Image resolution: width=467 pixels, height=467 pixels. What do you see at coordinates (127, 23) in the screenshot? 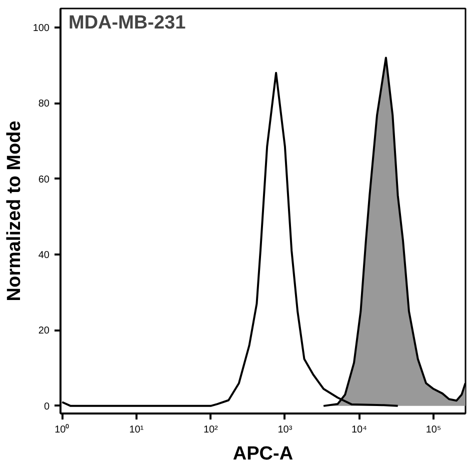
I see `chart-title: MDA-MB-231` at bounding box center [127, 23].